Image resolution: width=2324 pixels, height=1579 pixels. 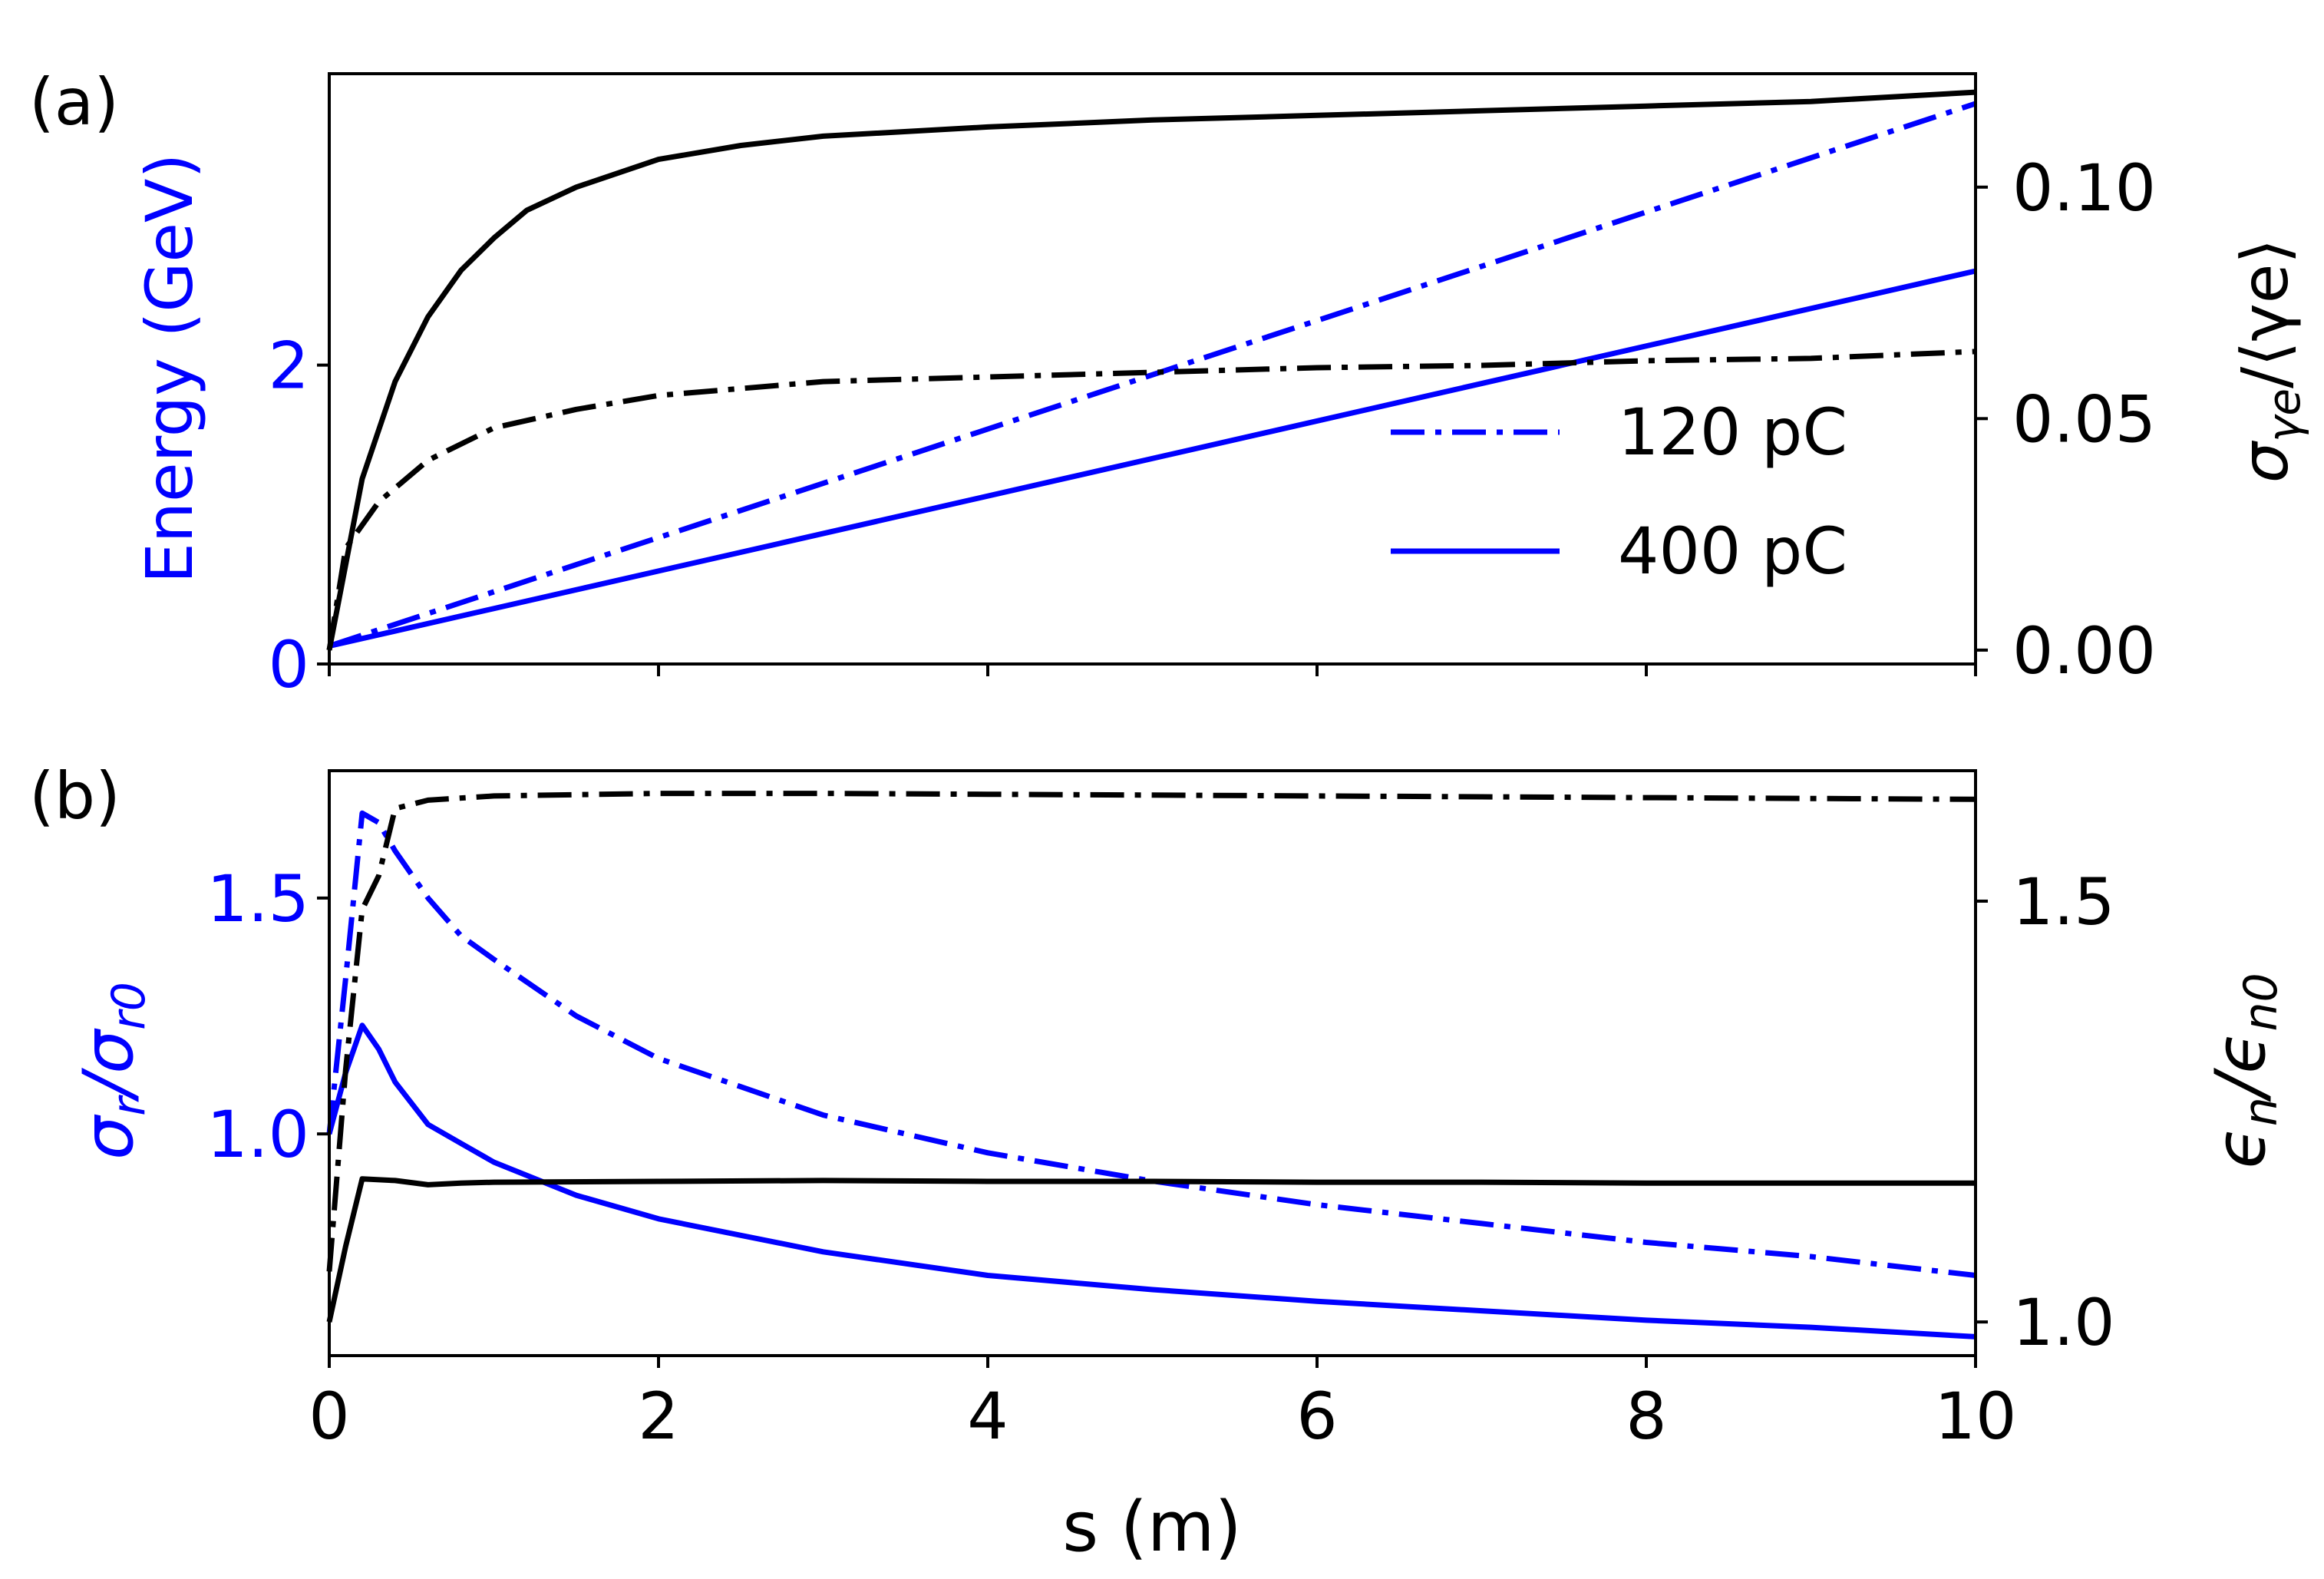 I want to click on panel-b-left-ticks: 1.0 1.5, so click(x=267, y=1016).